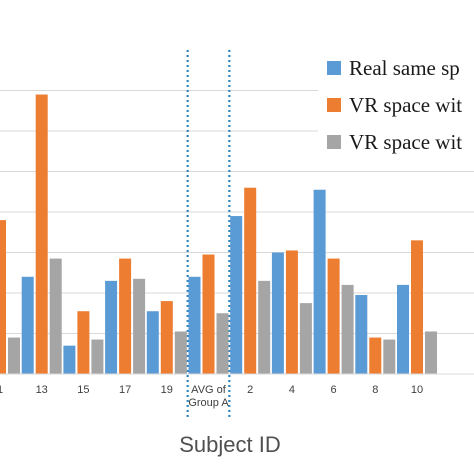 The image size is (474, 474). What do you see at coordinates (405, 142) in the screenshot?
I see `legend-label-3: VR space wit` at bounding box center [405, 142].